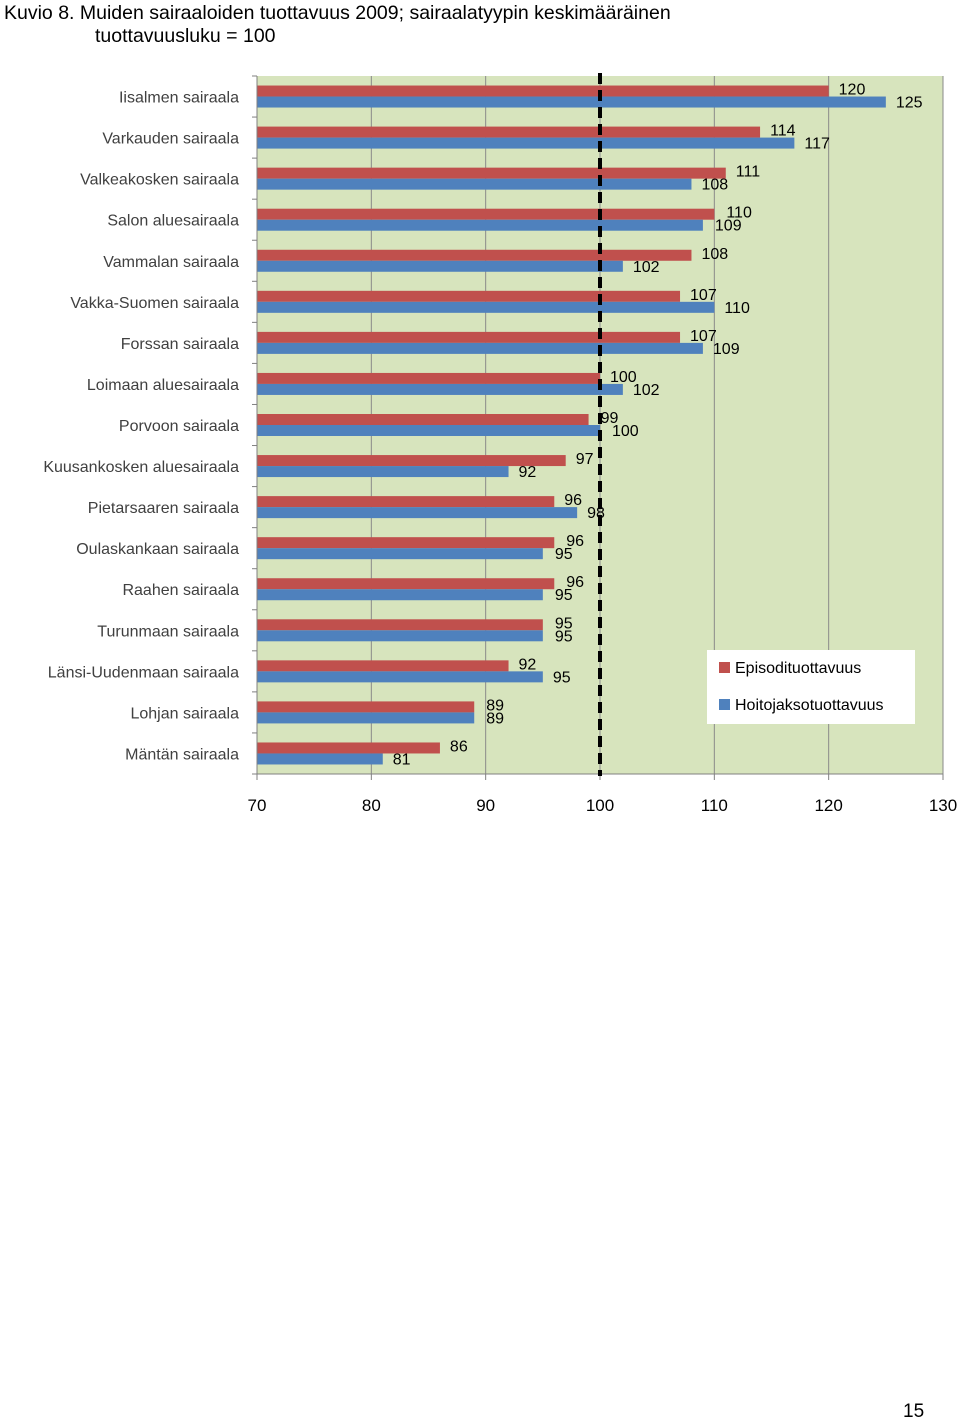 The height and width of the screenshot is (1423, 960). What do you see at coordinates (585, 459) in the screenshot?
I see `data-label-episode: 97` at bounding box center [585, 459].